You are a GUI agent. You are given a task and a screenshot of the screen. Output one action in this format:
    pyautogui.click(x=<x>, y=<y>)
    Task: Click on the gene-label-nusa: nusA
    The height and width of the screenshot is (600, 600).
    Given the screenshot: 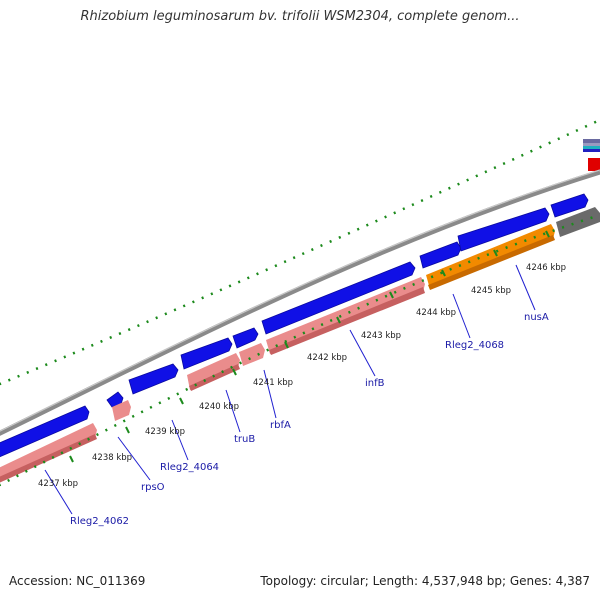 What is the action you would take?
    pyautogui.click(x=536, y=317)
    